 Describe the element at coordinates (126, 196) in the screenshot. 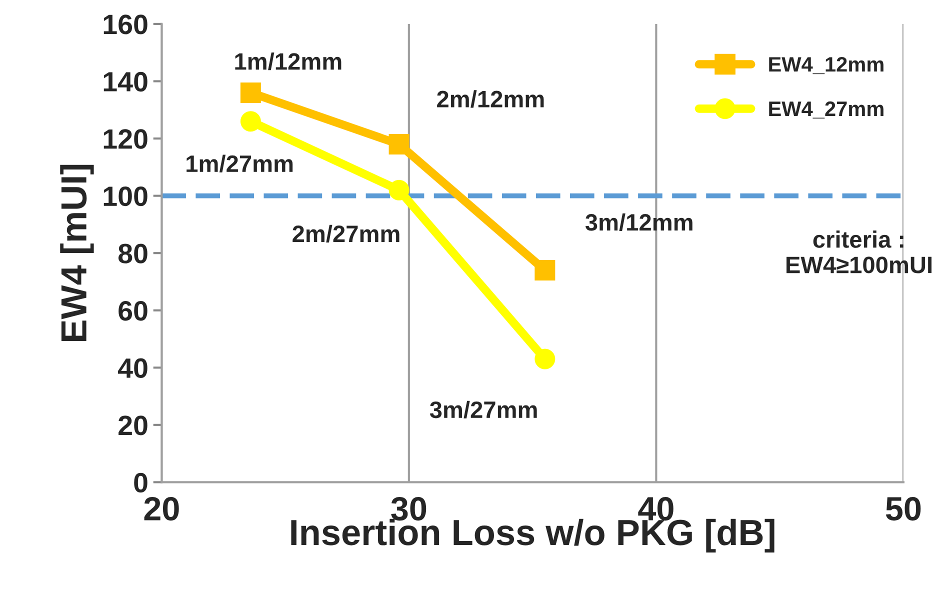

I see `y-tick-label: 100` at that location.